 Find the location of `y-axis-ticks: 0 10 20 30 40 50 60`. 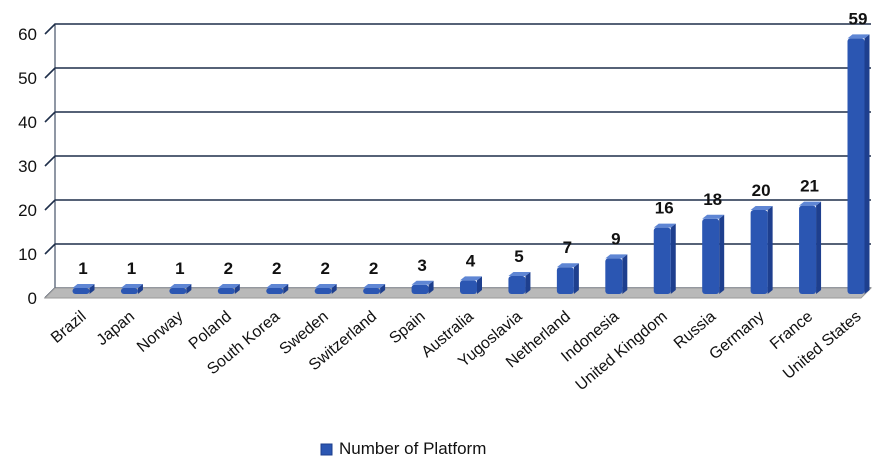

y-axis-ticks: 0 10 20 30 40 50 60 is located at coordinates (27, 166).